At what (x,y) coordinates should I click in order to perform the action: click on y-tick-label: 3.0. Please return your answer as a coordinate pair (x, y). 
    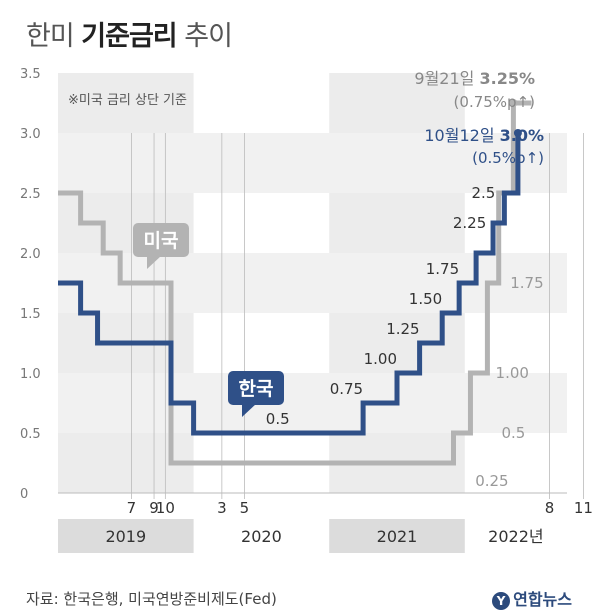
    Looking at the image, I should click on (30, 134).